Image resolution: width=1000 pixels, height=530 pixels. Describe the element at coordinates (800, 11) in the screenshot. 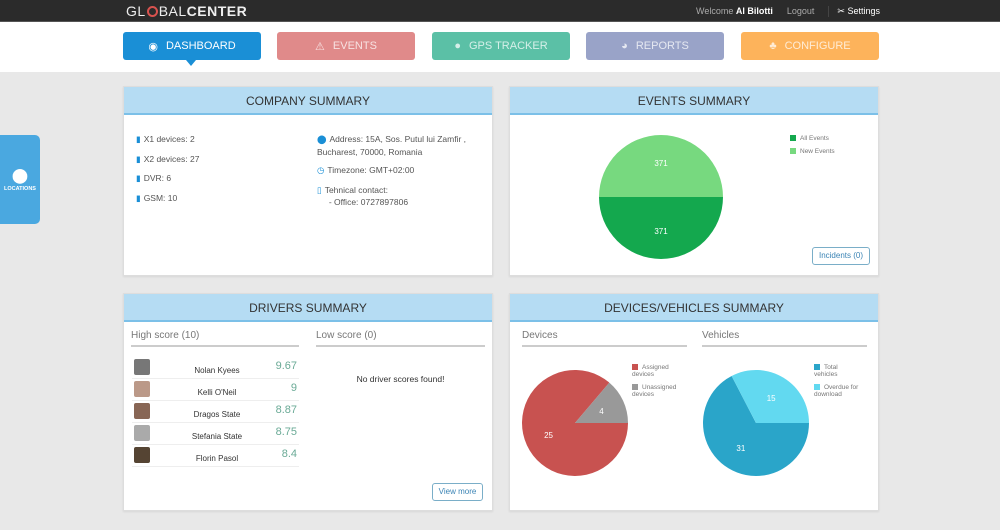

I see `logout-link: Logout` at that location.